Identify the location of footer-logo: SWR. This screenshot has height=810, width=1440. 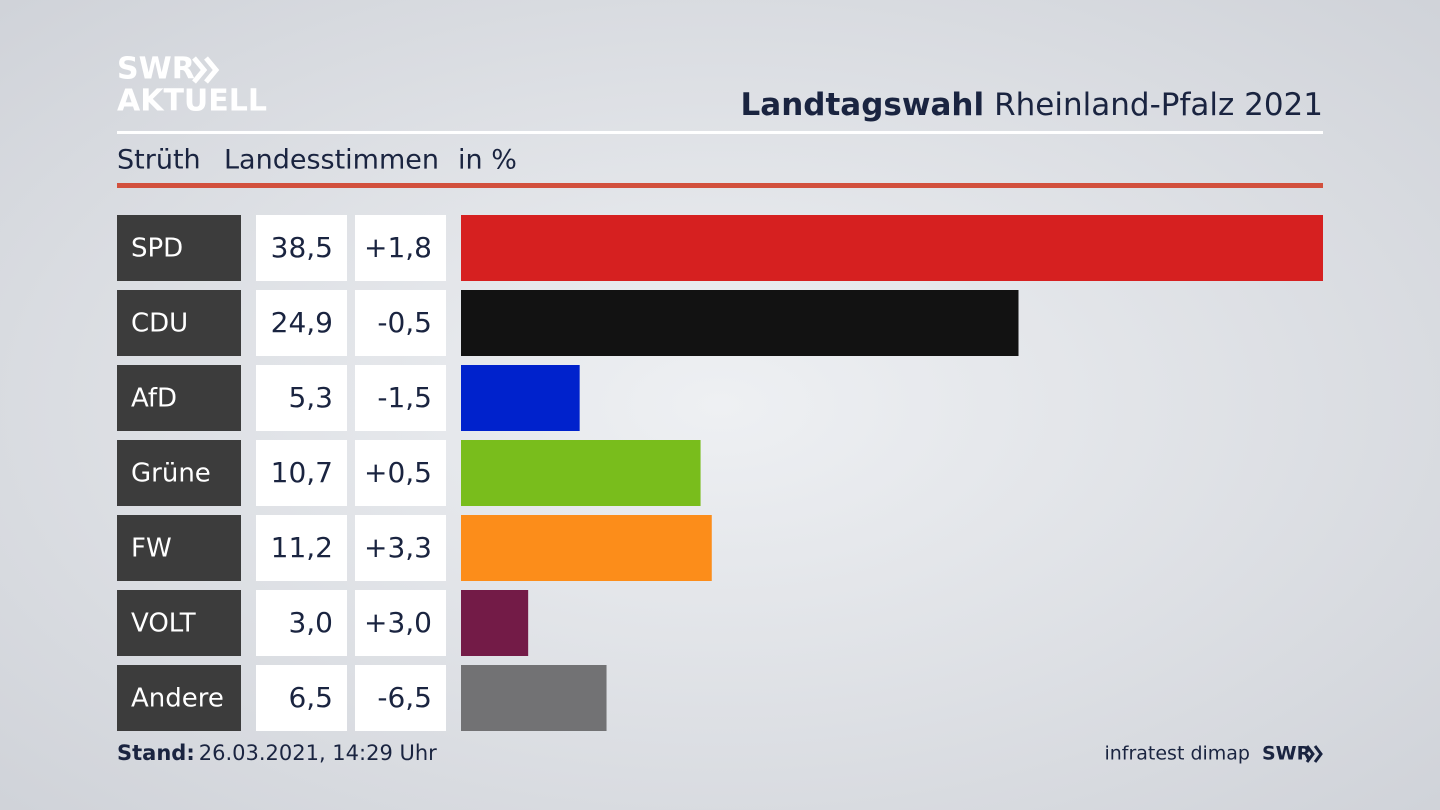
(1287, 754).